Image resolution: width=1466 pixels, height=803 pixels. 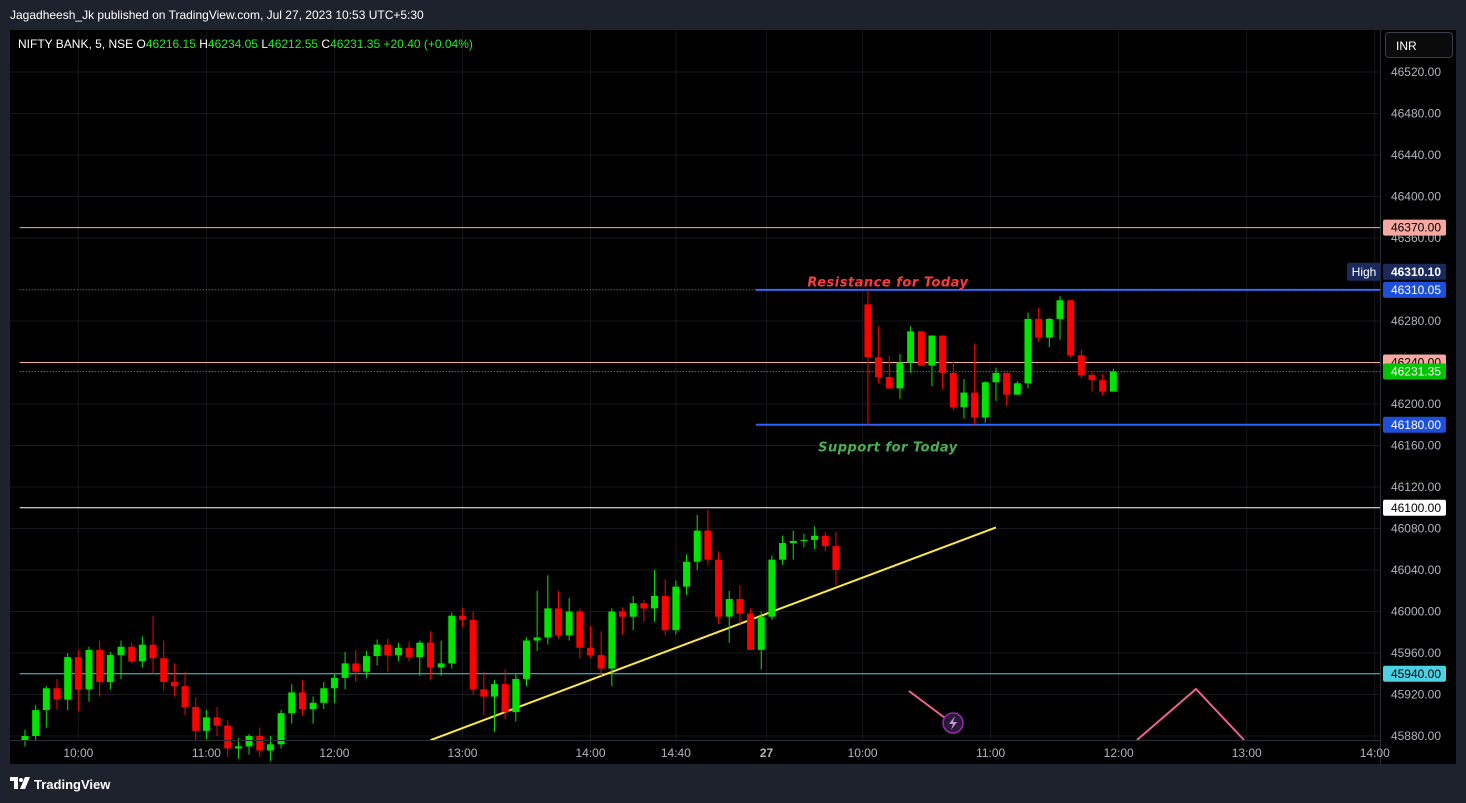 I want to click on price-label: 46310.05, so click(x=1414, y=289).